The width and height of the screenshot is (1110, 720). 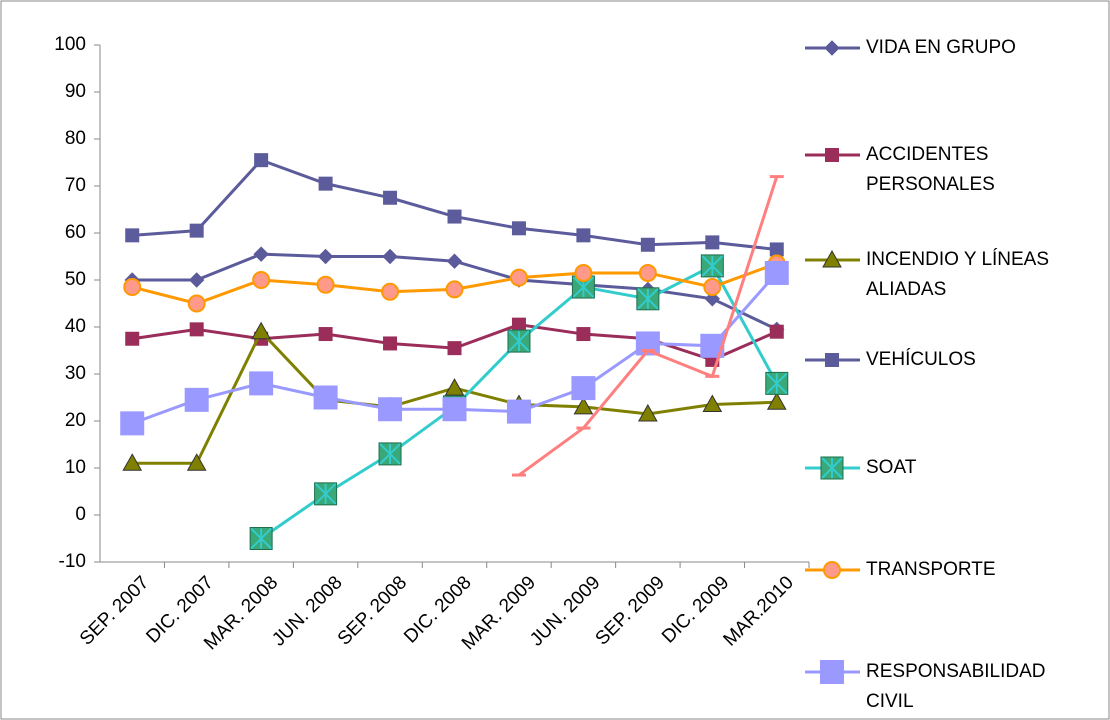 What do you see at coordinates (941, 47) in the screenshot?
I see `legend-label: VIDA EN GRUPO` at bounding box center [941, 47].